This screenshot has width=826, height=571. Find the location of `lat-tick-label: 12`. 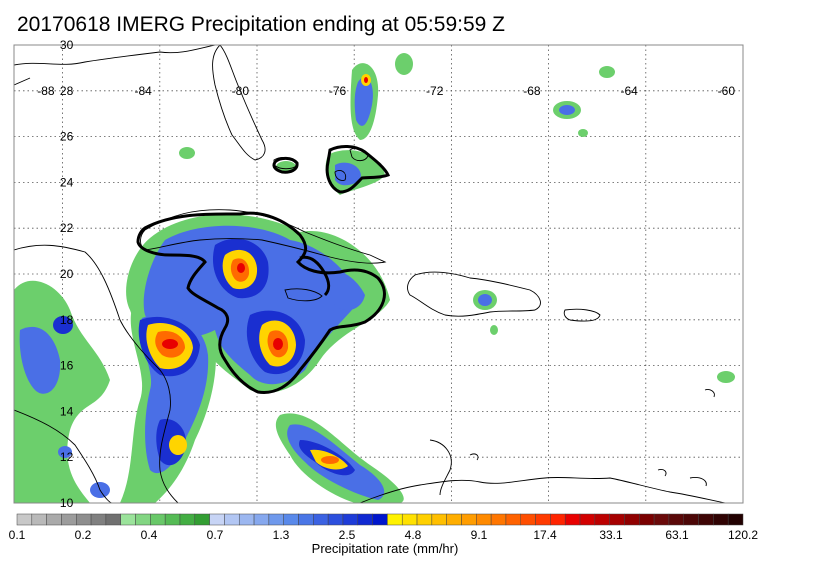

lat-tick-label: 12 is located at coordinates (67, 457).